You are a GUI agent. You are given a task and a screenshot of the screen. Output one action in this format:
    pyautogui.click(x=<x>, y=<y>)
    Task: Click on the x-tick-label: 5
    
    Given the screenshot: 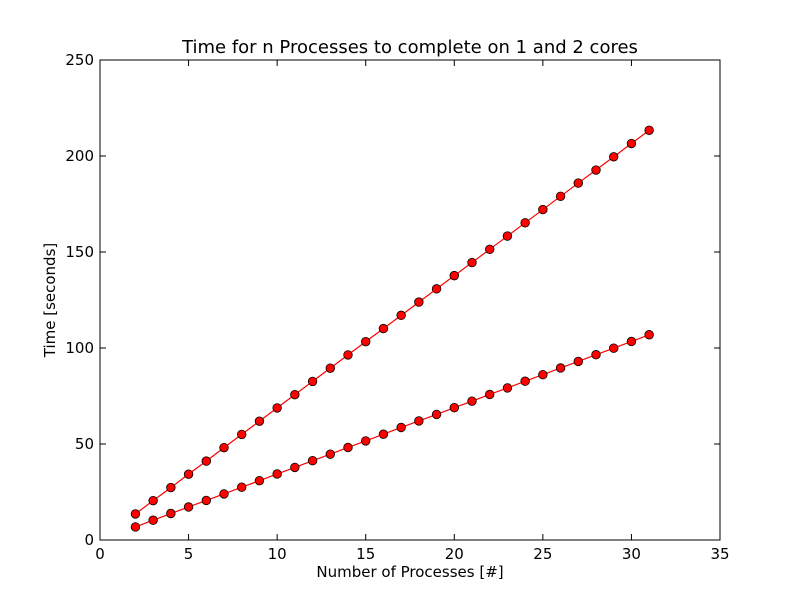 What is the action you would take?
    pyautogui.click(x=189, y=554)
    